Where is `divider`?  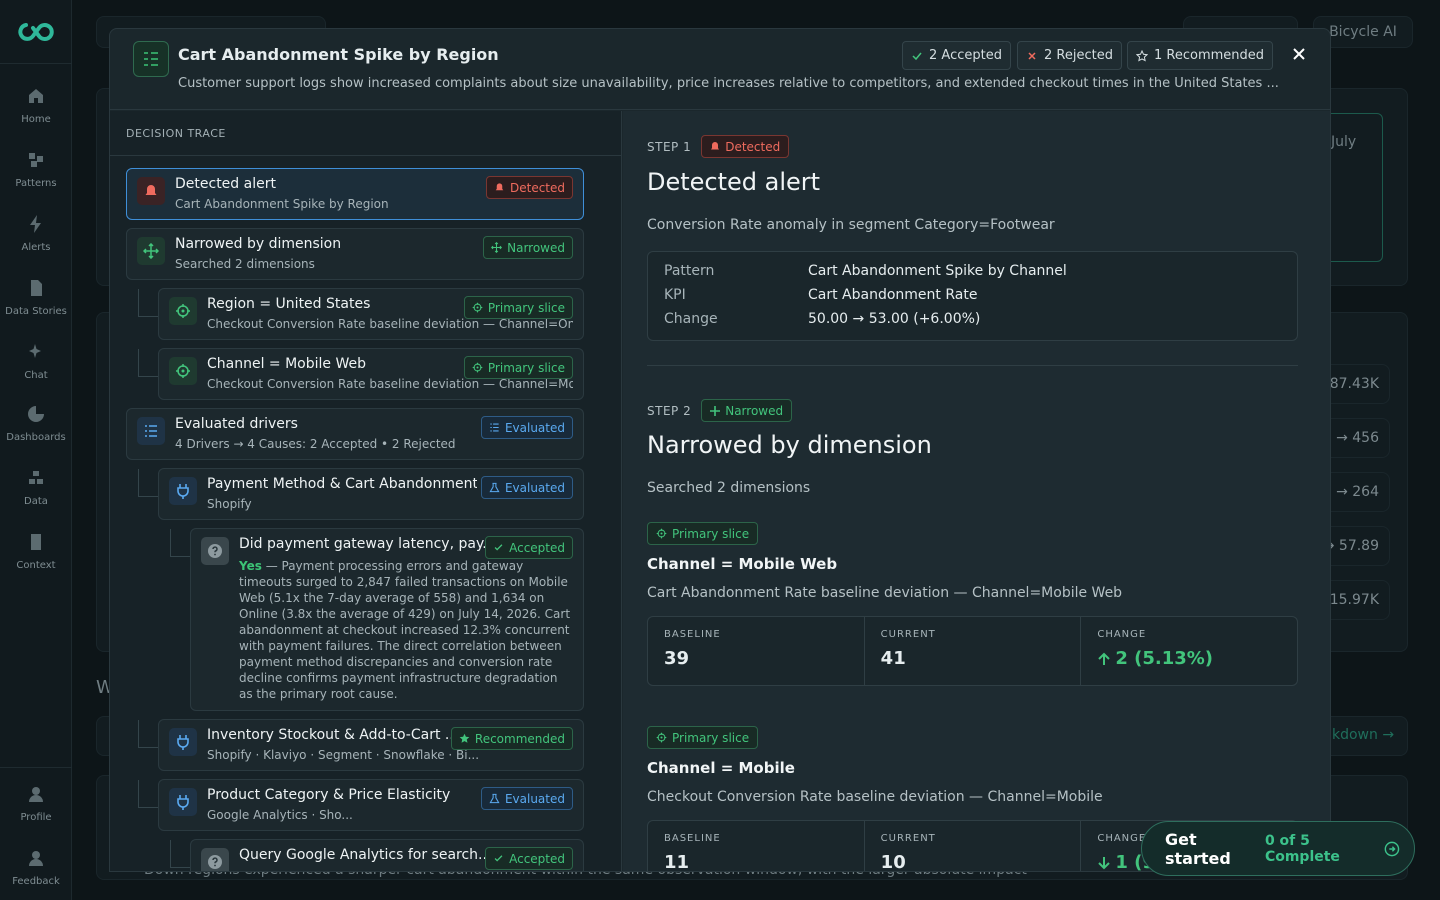 divider is located at coordinates (36, 63).